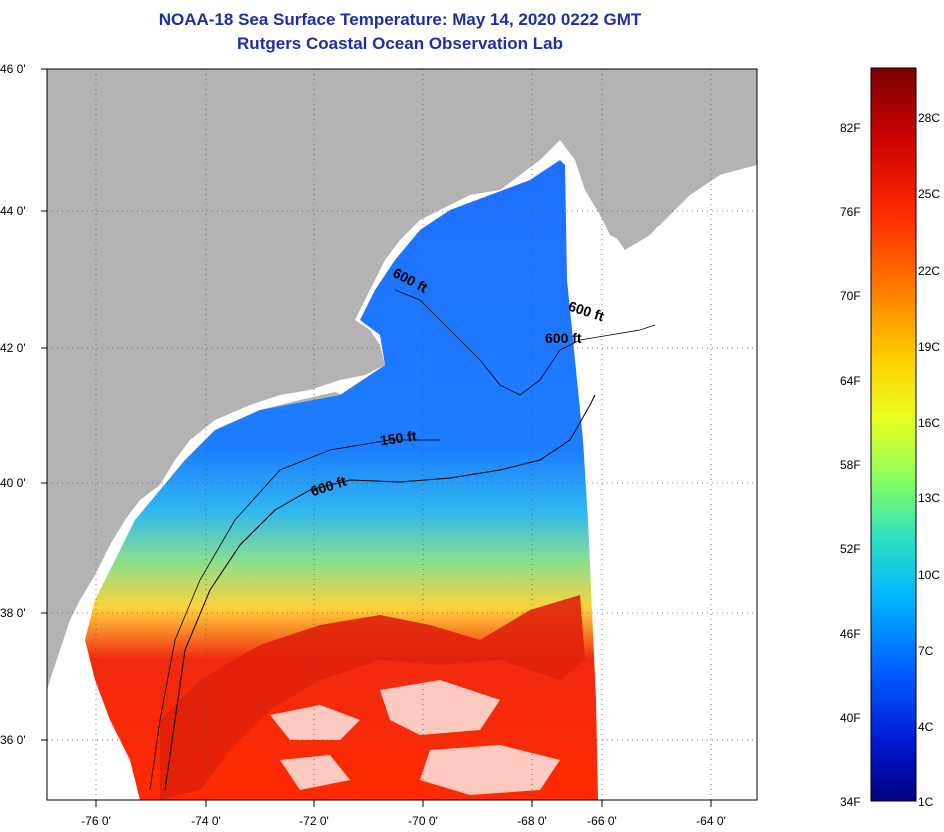  I want to click on colorbar-f-label: 58F, so click(850, 465).